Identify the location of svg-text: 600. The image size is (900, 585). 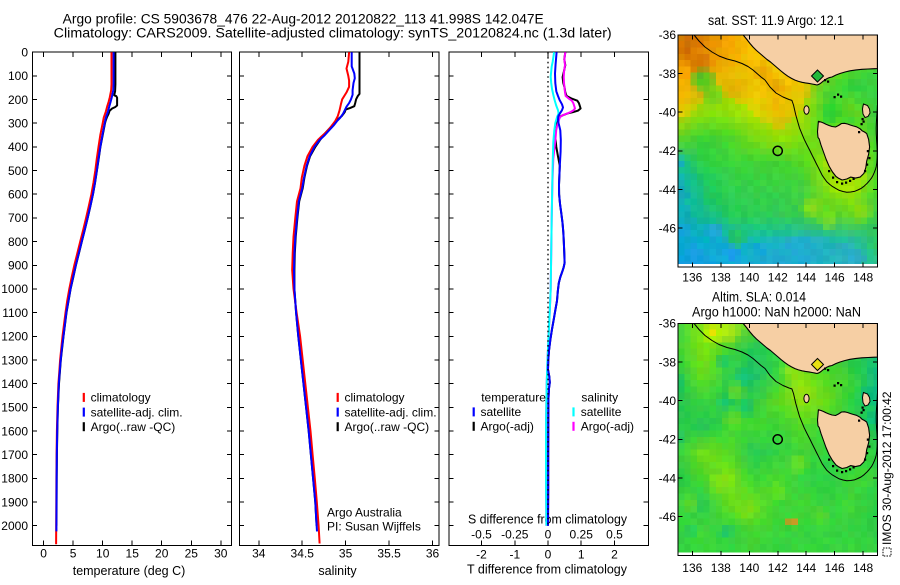
(18, 195).